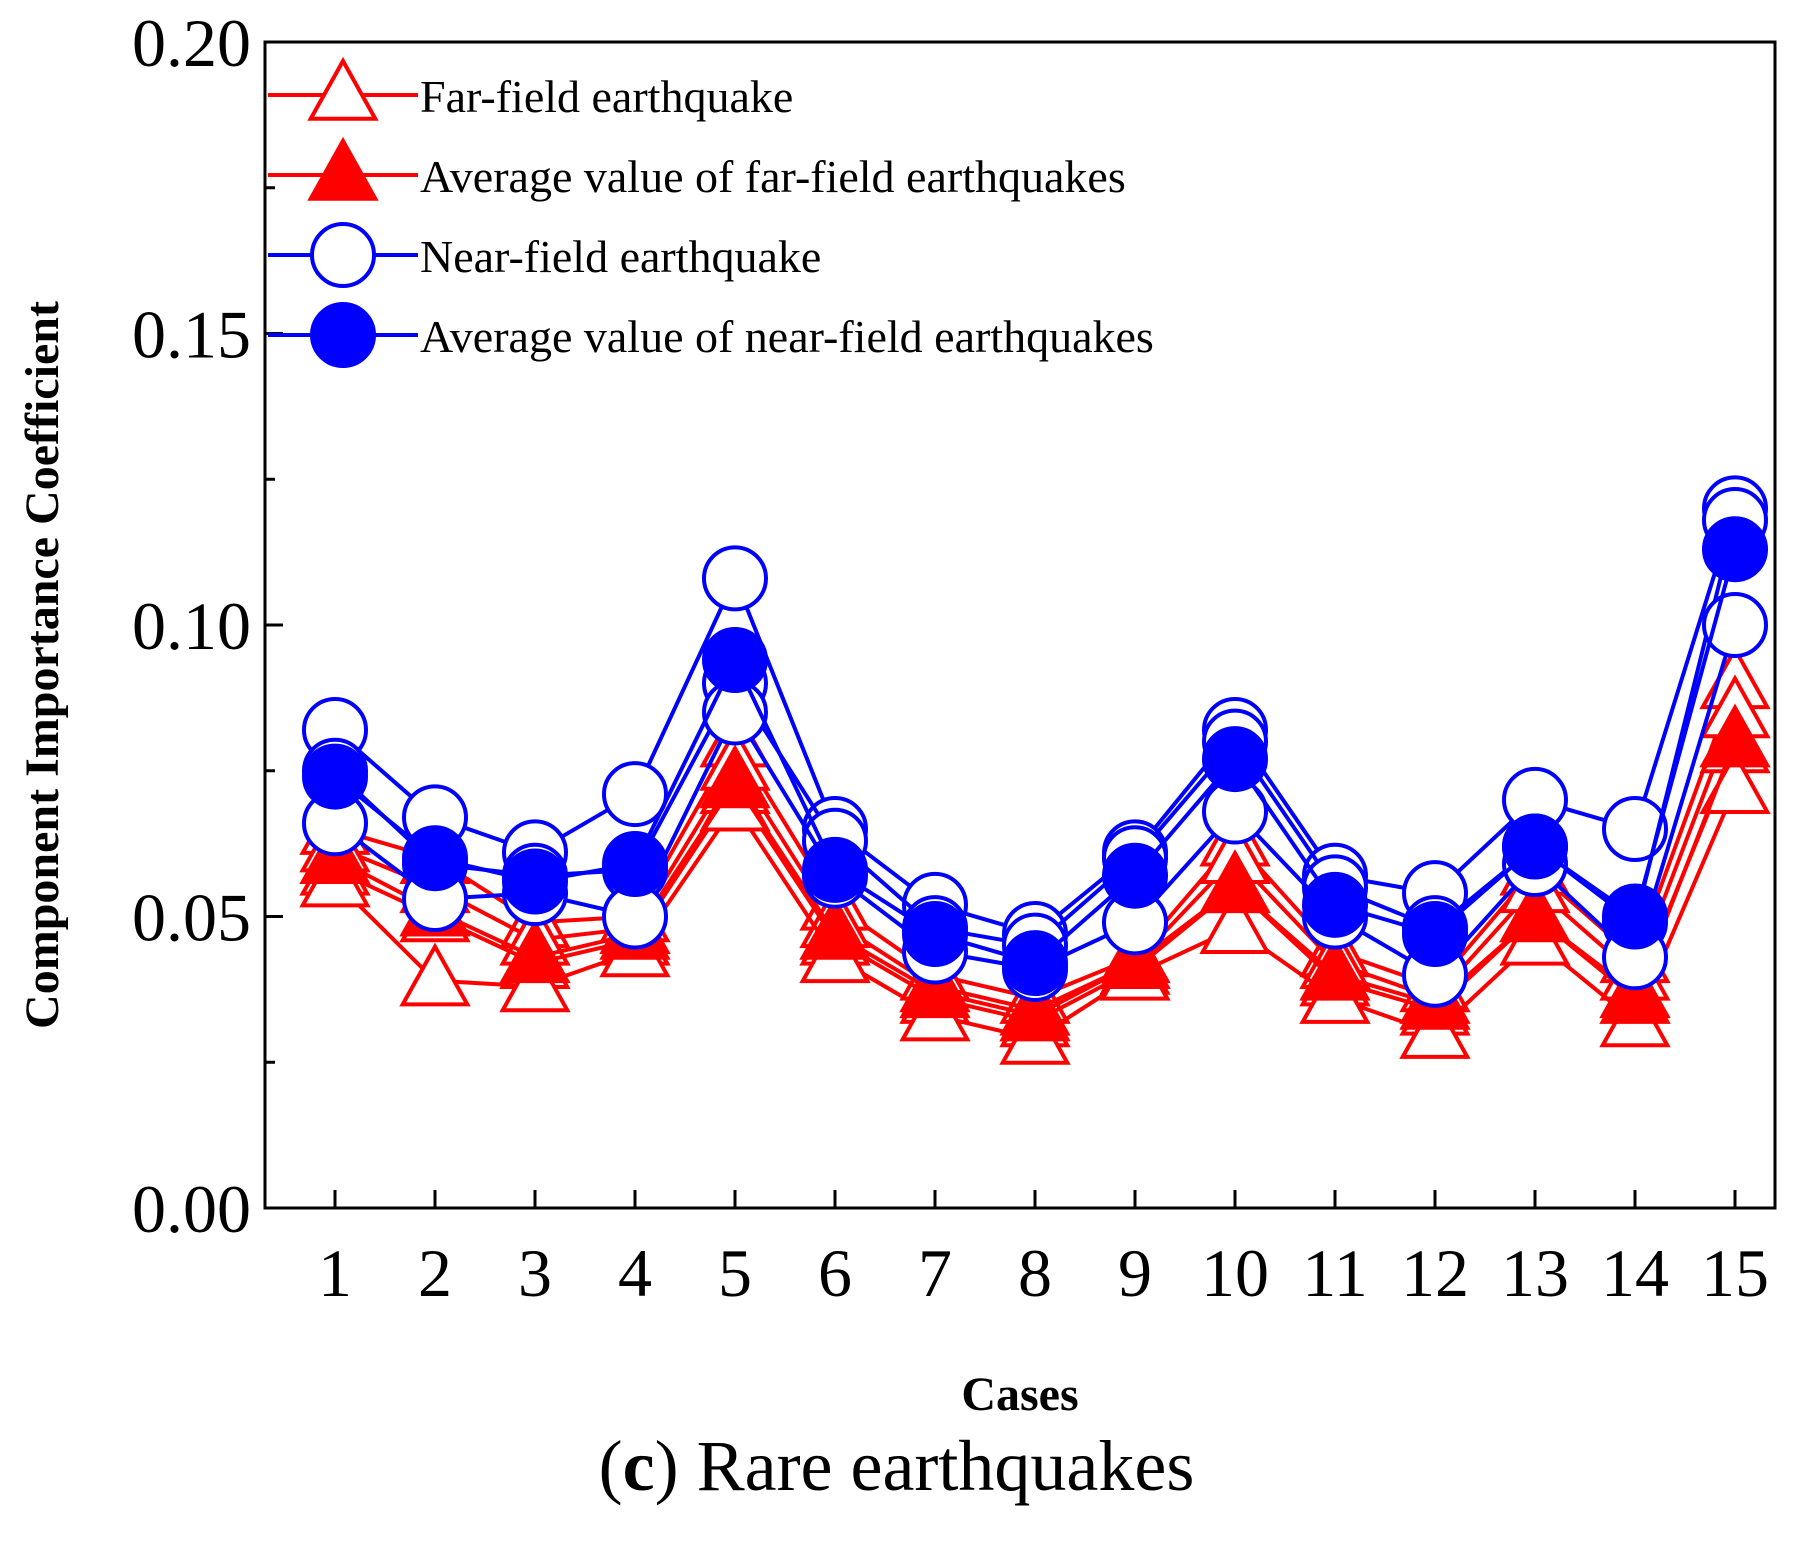 The image size is (1793, 1546). Describe the element at coordinates (935, 1273) in the screenshot. I see `x-tick-label: 7` at that location.